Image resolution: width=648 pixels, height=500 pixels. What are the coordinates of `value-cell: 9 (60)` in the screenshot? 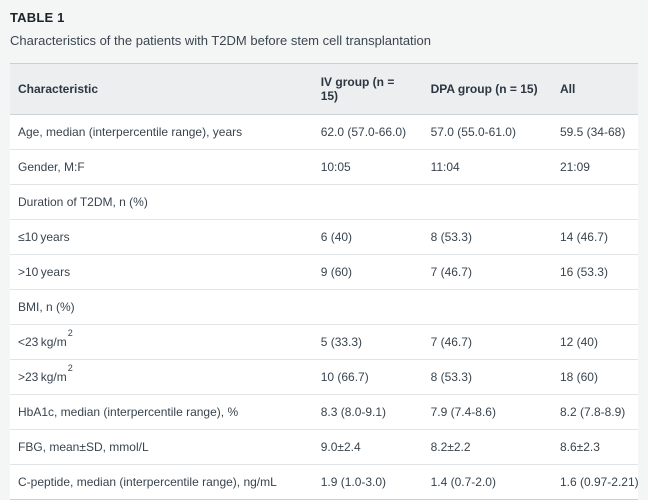 It's located at (367, 272).